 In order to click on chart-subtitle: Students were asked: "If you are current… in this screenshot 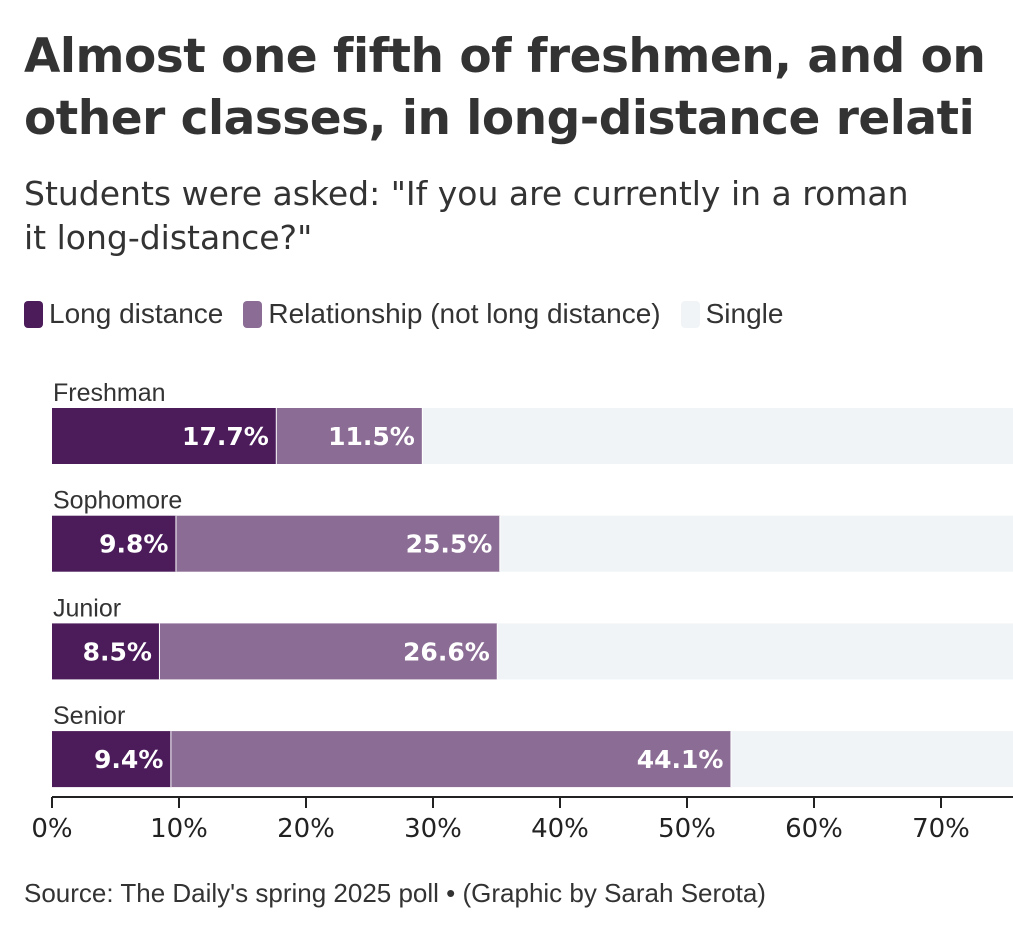, I will do `click(466, 215)`.